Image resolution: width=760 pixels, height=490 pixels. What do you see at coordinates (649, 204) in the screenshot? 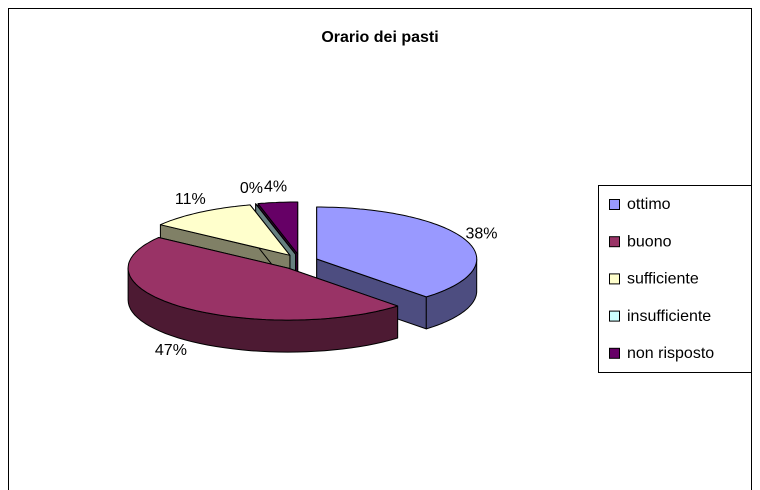
I see `legend-label: ottimo` at bounding box center [649, 204].